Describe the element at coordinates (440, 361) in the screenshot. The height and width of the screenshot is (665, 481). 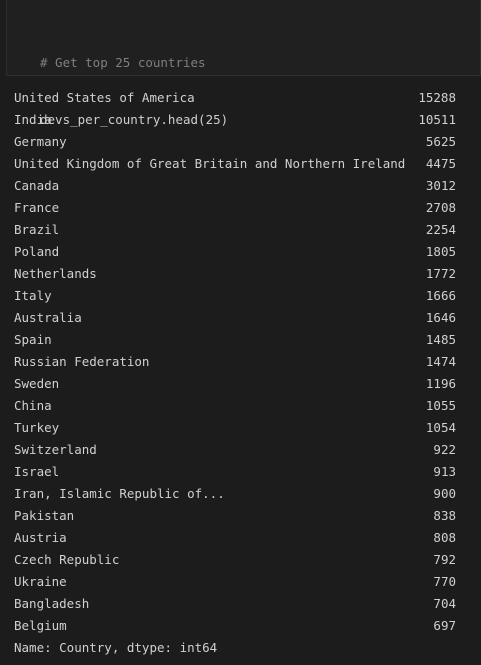
I see `country-count: 1474` at that location.